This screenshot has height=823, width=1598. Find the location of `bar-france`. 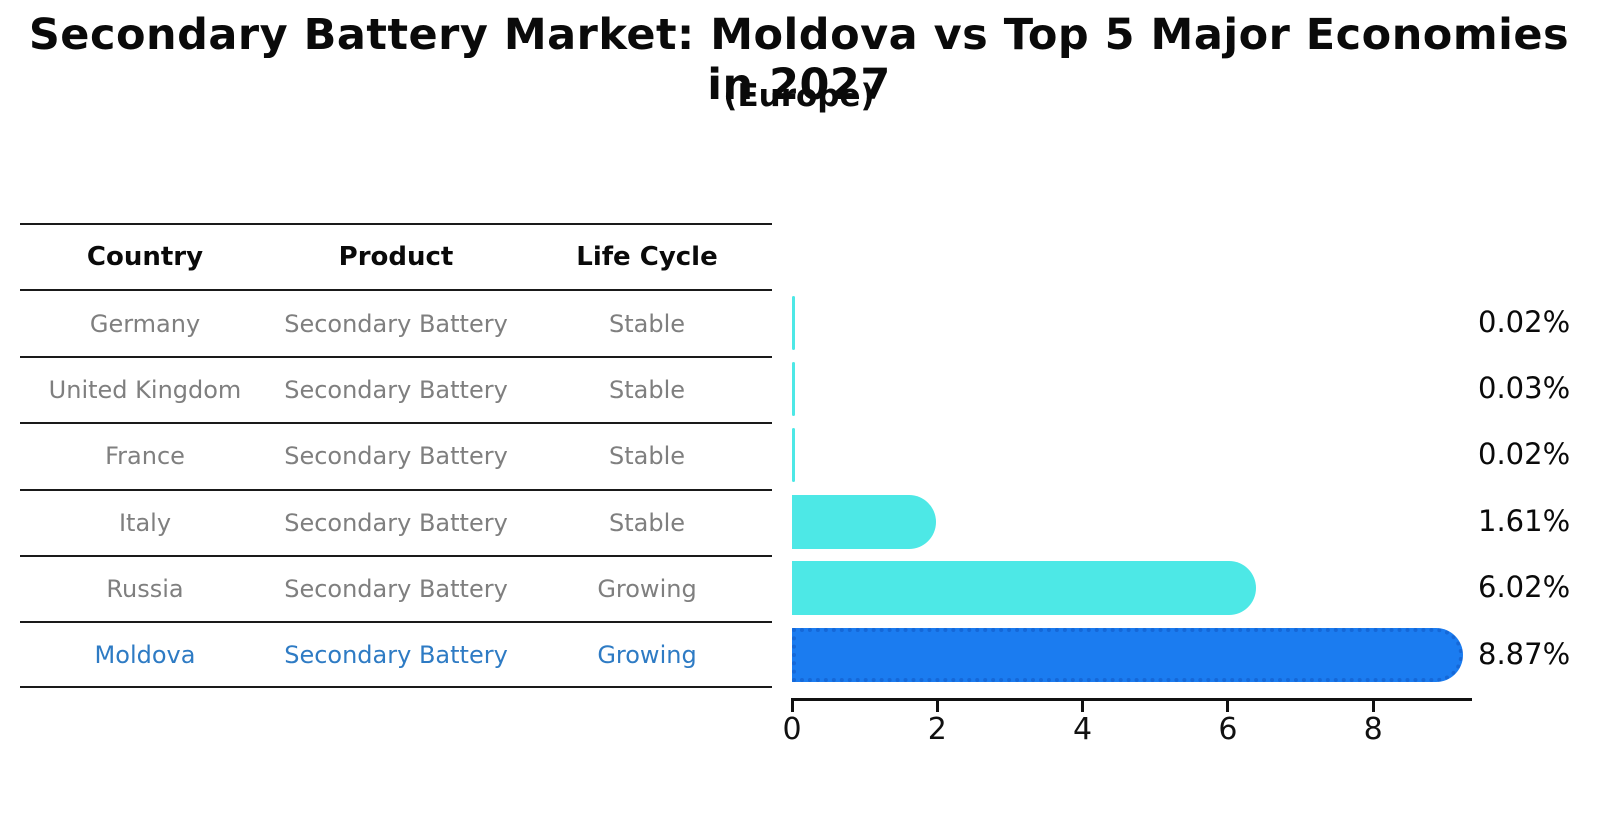

bar-france is located at coordinates (793, 455).